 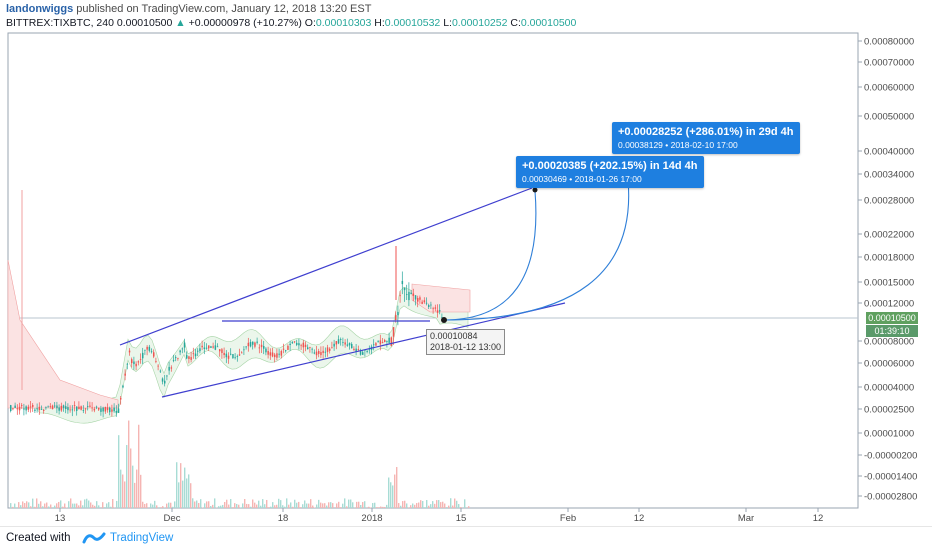 What do you see at coordinates (465, 336) in the screenshot?
I see `anchor-point-value: 0.00010084` at bounding box center [465, 336].